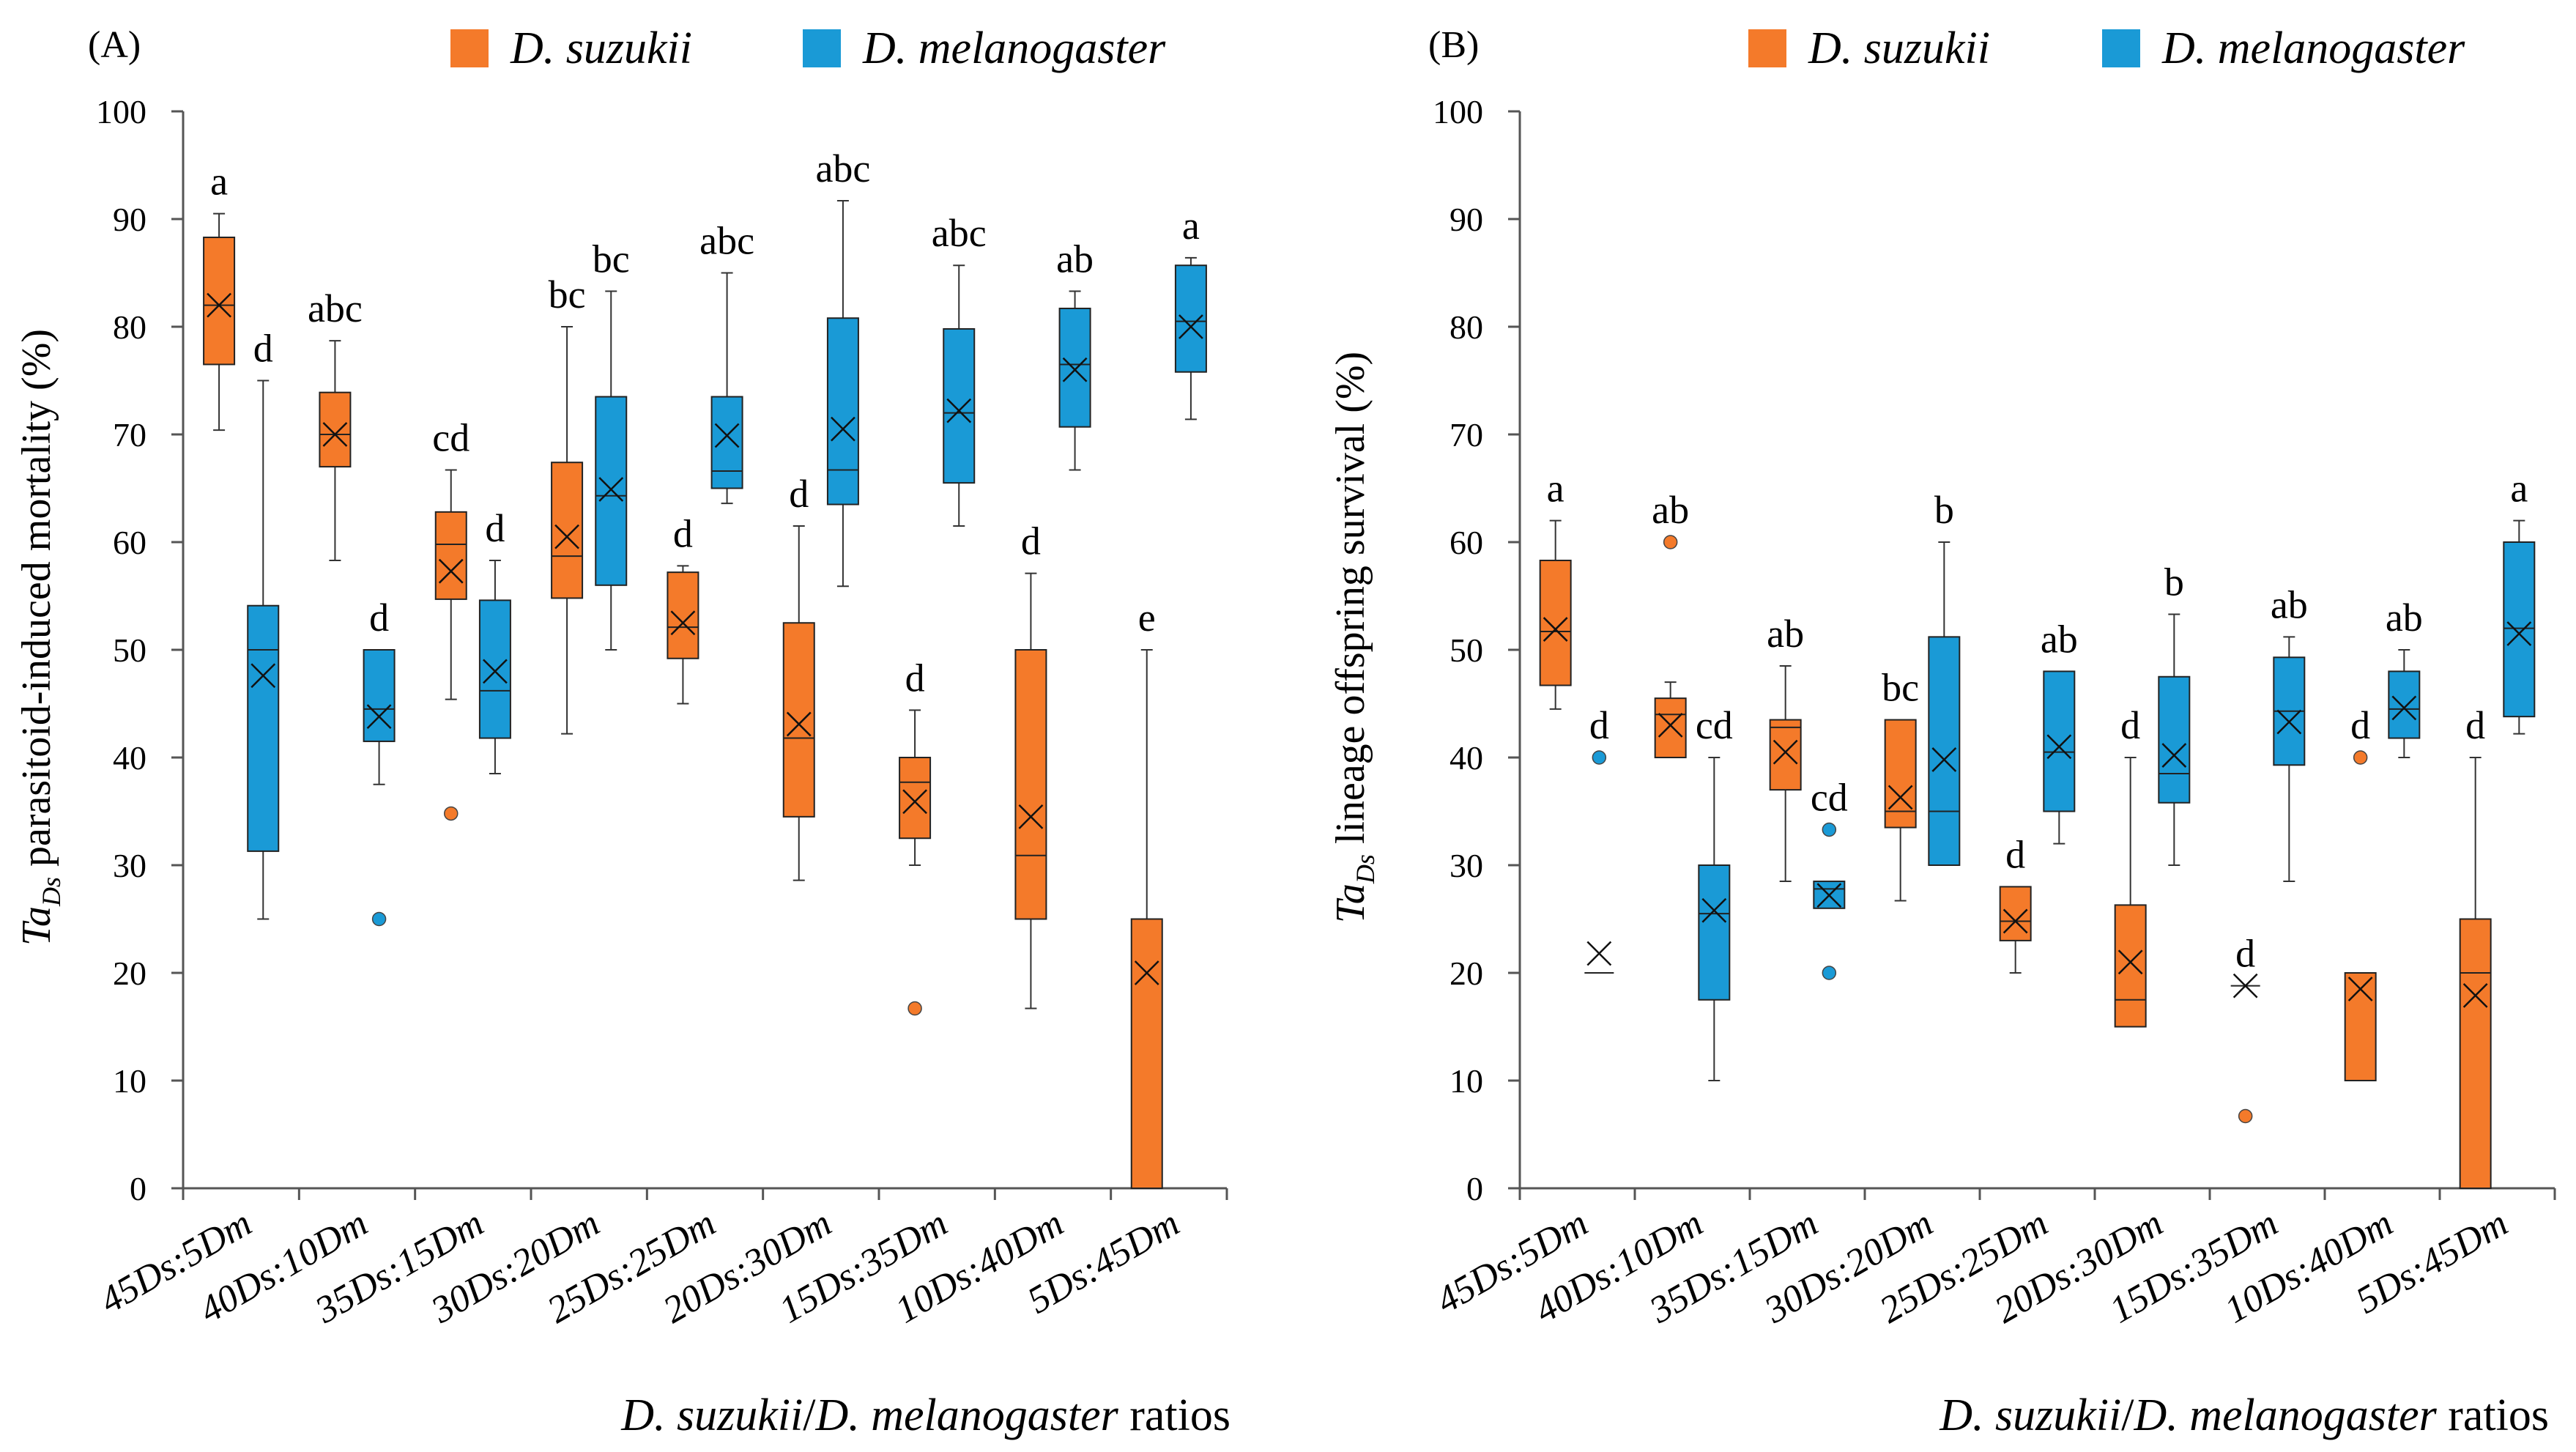 This screenshot has width=2576, height=1452. What do you see at coordinates (40, 637) in the screenshot?
I see `y-axis-title: TaDs parasitoid-induced mortality (%)` at bounding box center [40, 637].